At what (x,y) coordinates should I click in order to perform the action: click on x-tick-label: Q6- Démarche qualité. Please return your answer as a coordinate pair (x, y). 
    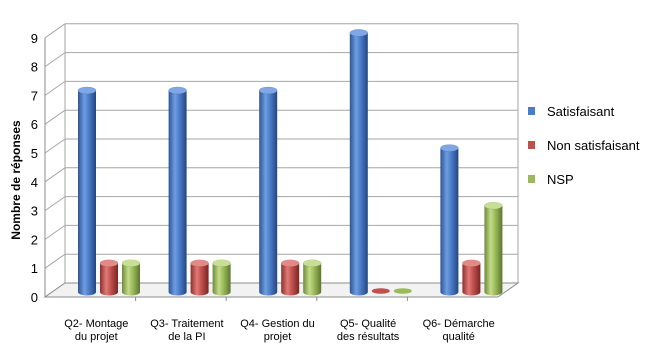
    Looking at the image, I should click on (459, 330).